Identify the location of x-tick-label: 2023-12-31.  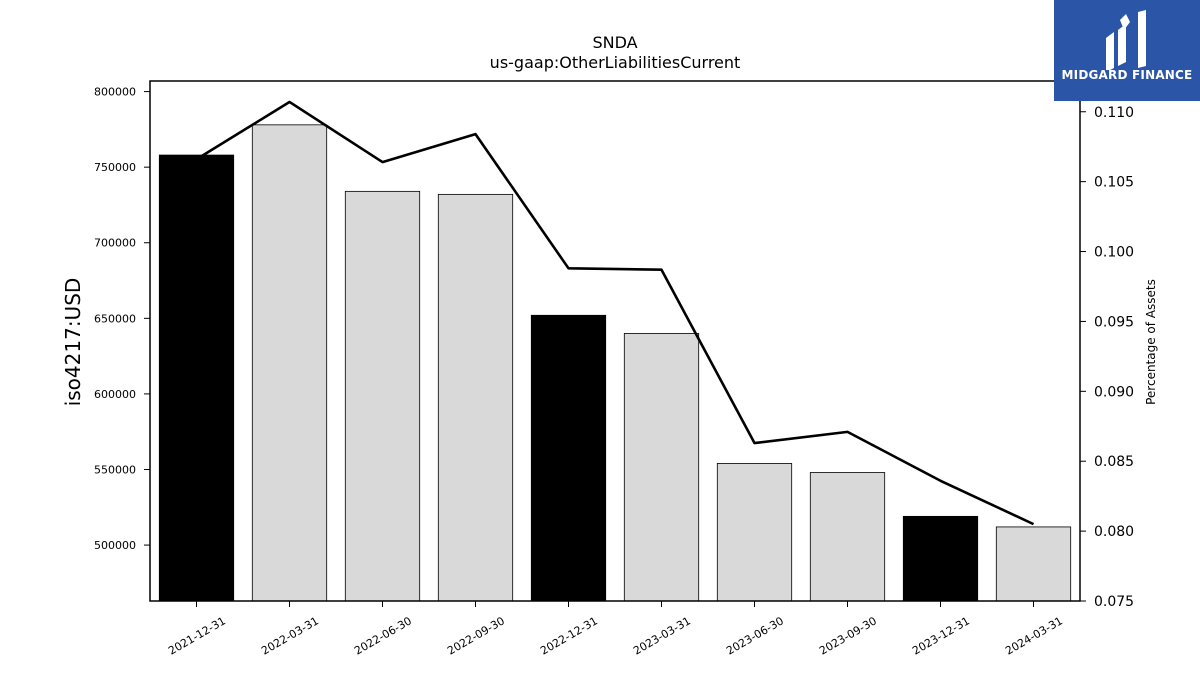
(941, 635).